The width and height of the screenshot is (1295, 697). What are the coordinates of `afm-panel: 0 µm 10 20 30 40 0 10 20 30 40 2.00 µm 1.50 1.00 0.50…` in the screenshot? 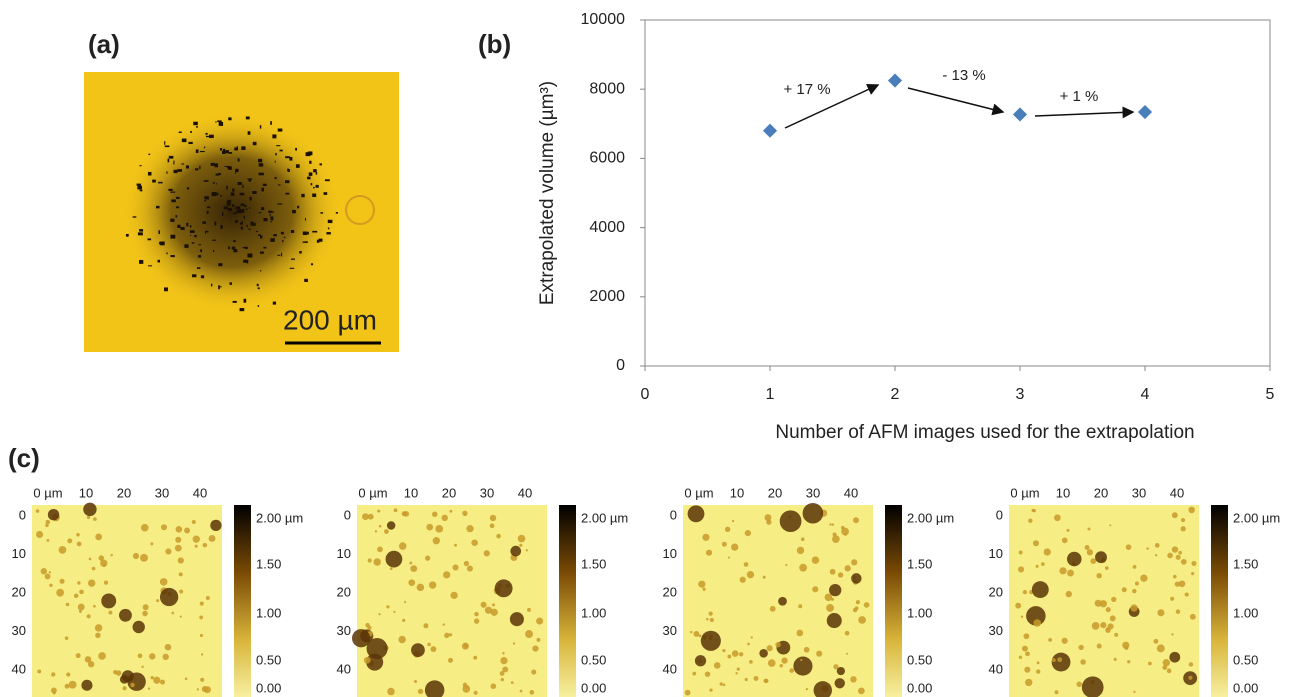 It's located at (1134, 591).